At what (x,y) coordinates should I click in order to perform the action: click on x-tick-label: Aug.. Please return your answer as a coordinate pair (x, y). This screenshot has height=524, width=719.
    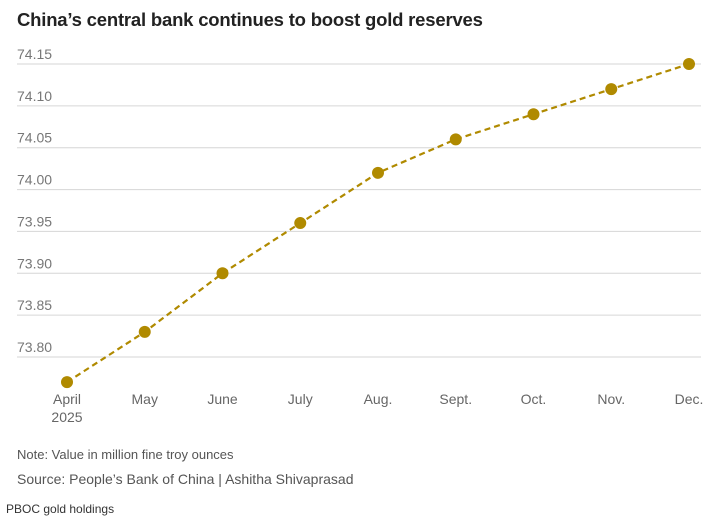
    Looking at the image, I should click on (378, 399).